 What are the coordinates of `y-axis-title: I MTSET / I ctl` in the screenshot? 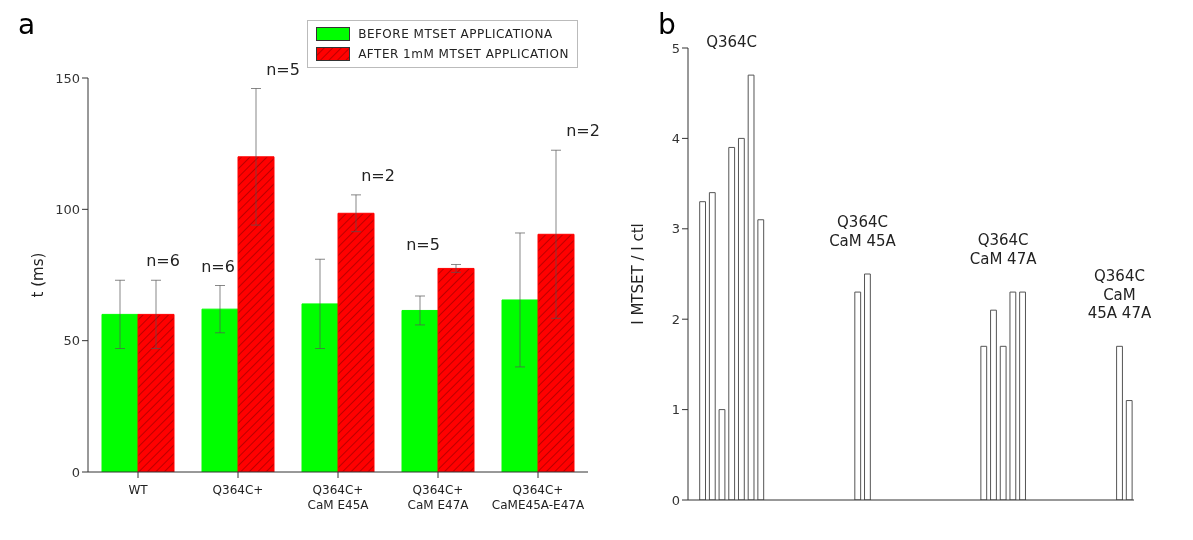 It's located at (638, 274).